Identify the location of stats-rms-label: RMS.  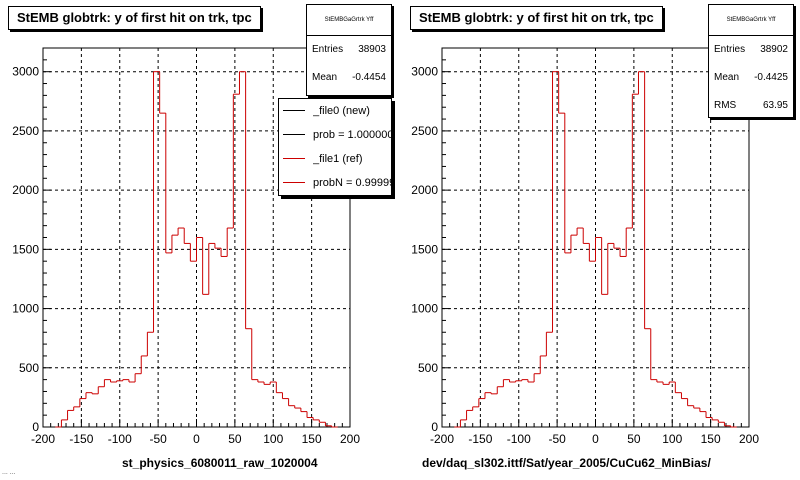
(725, 105).